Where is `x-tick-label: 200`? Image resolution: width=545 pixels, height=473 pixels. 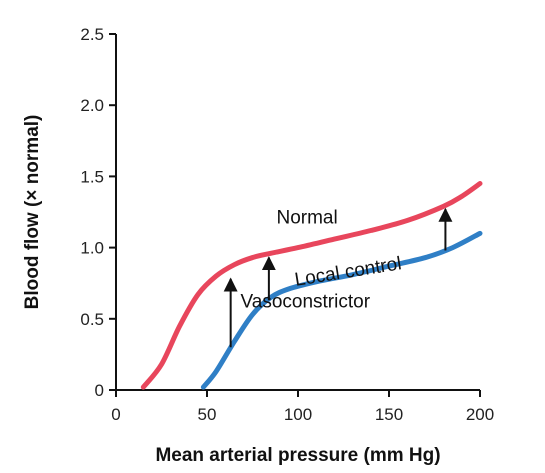
x-tick-label: 200 is located at coordinates (480, 414).